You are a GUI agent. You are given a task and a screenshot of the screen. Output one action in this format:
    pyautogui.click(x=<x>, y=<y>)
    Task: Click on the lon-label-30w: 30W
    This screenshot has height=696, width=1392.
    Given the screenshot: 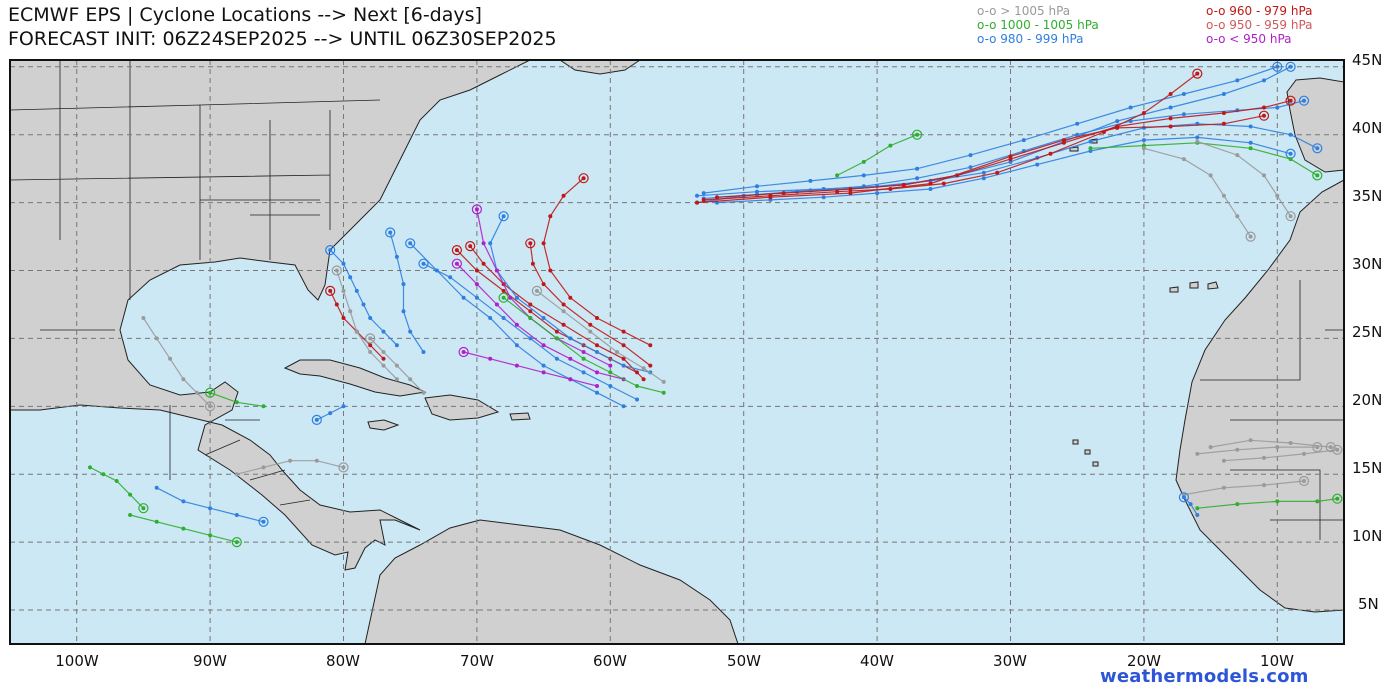 What is the action you would take?
    pyautogui.click(x=1010, y=661)
    